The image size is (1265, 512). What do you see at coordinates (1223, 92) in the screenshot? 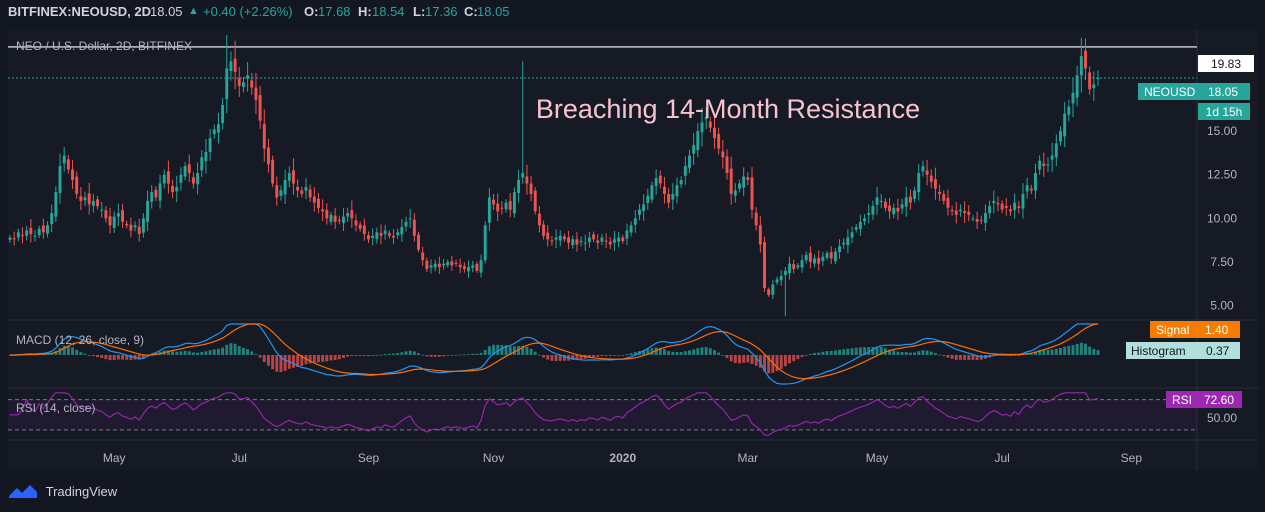
I see `last-price-value: 18.05` at bounding box center [1223, 92].